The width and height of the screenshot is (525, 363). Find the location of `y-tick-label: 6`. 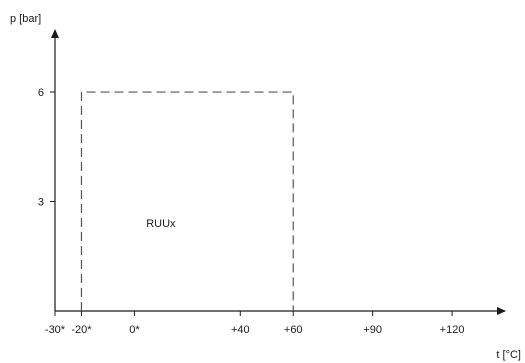

y-tick-label: 6 is located at coordinates (41, 93).